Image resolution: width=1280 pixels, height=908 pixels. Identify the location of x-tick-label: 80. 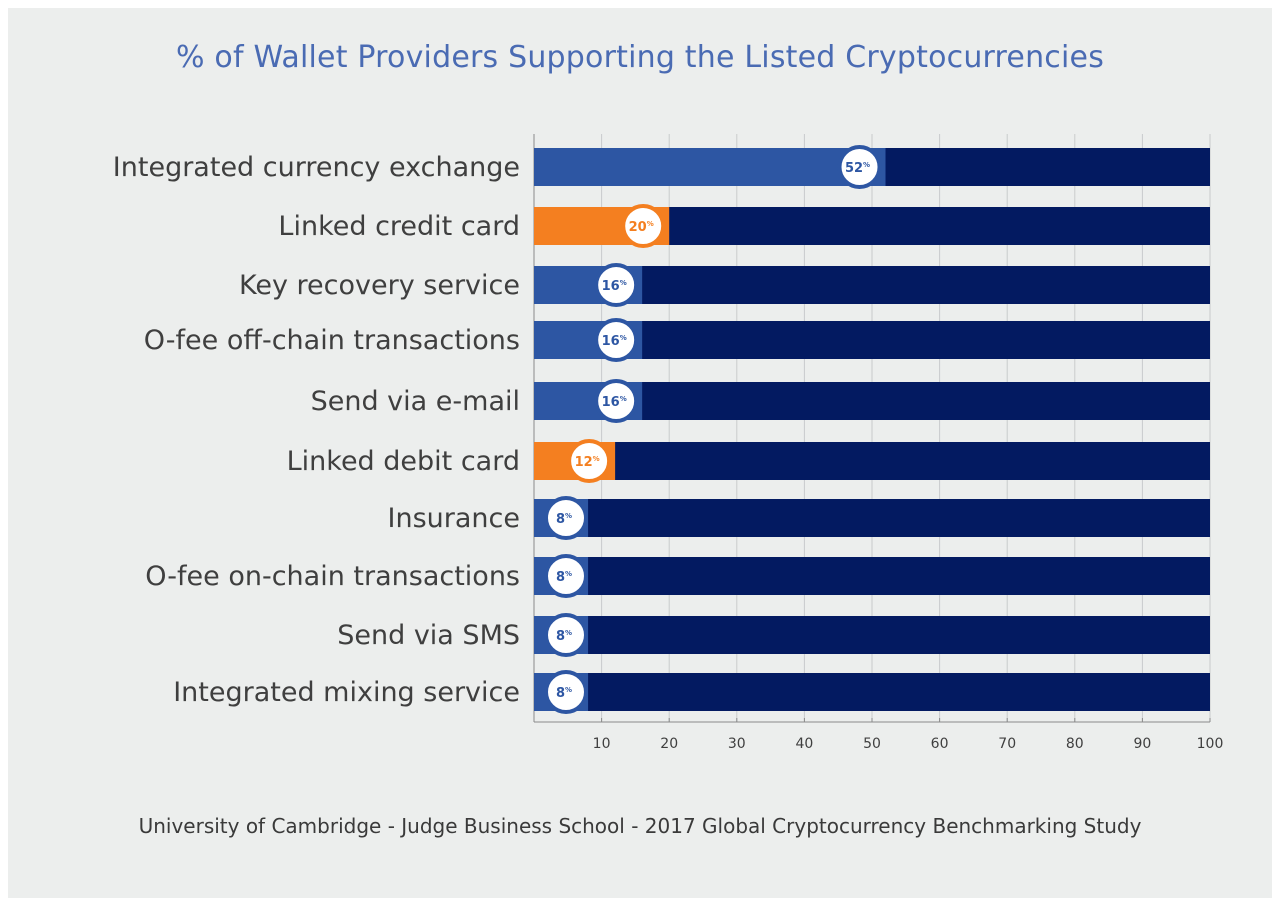
(1075, 744).